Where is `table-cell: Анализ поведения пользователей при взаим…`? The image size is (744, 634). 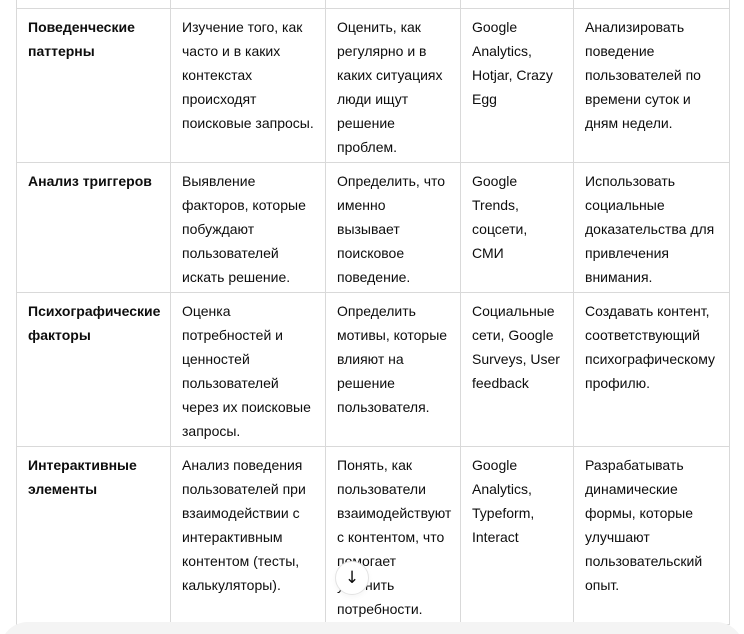
table-cell: Анализ поведения пользователей при взаим… is located at coordinates (248, 535).